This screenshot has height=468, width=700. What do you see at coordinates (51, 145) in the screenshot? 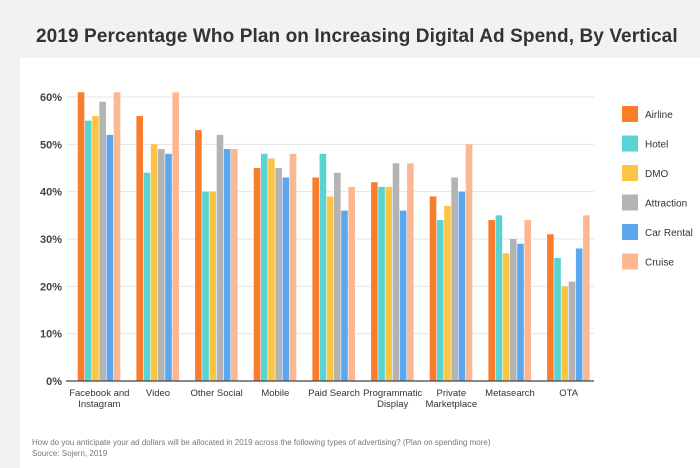
I see `y-tick-label: 50%` at bounding box center [51, 145].